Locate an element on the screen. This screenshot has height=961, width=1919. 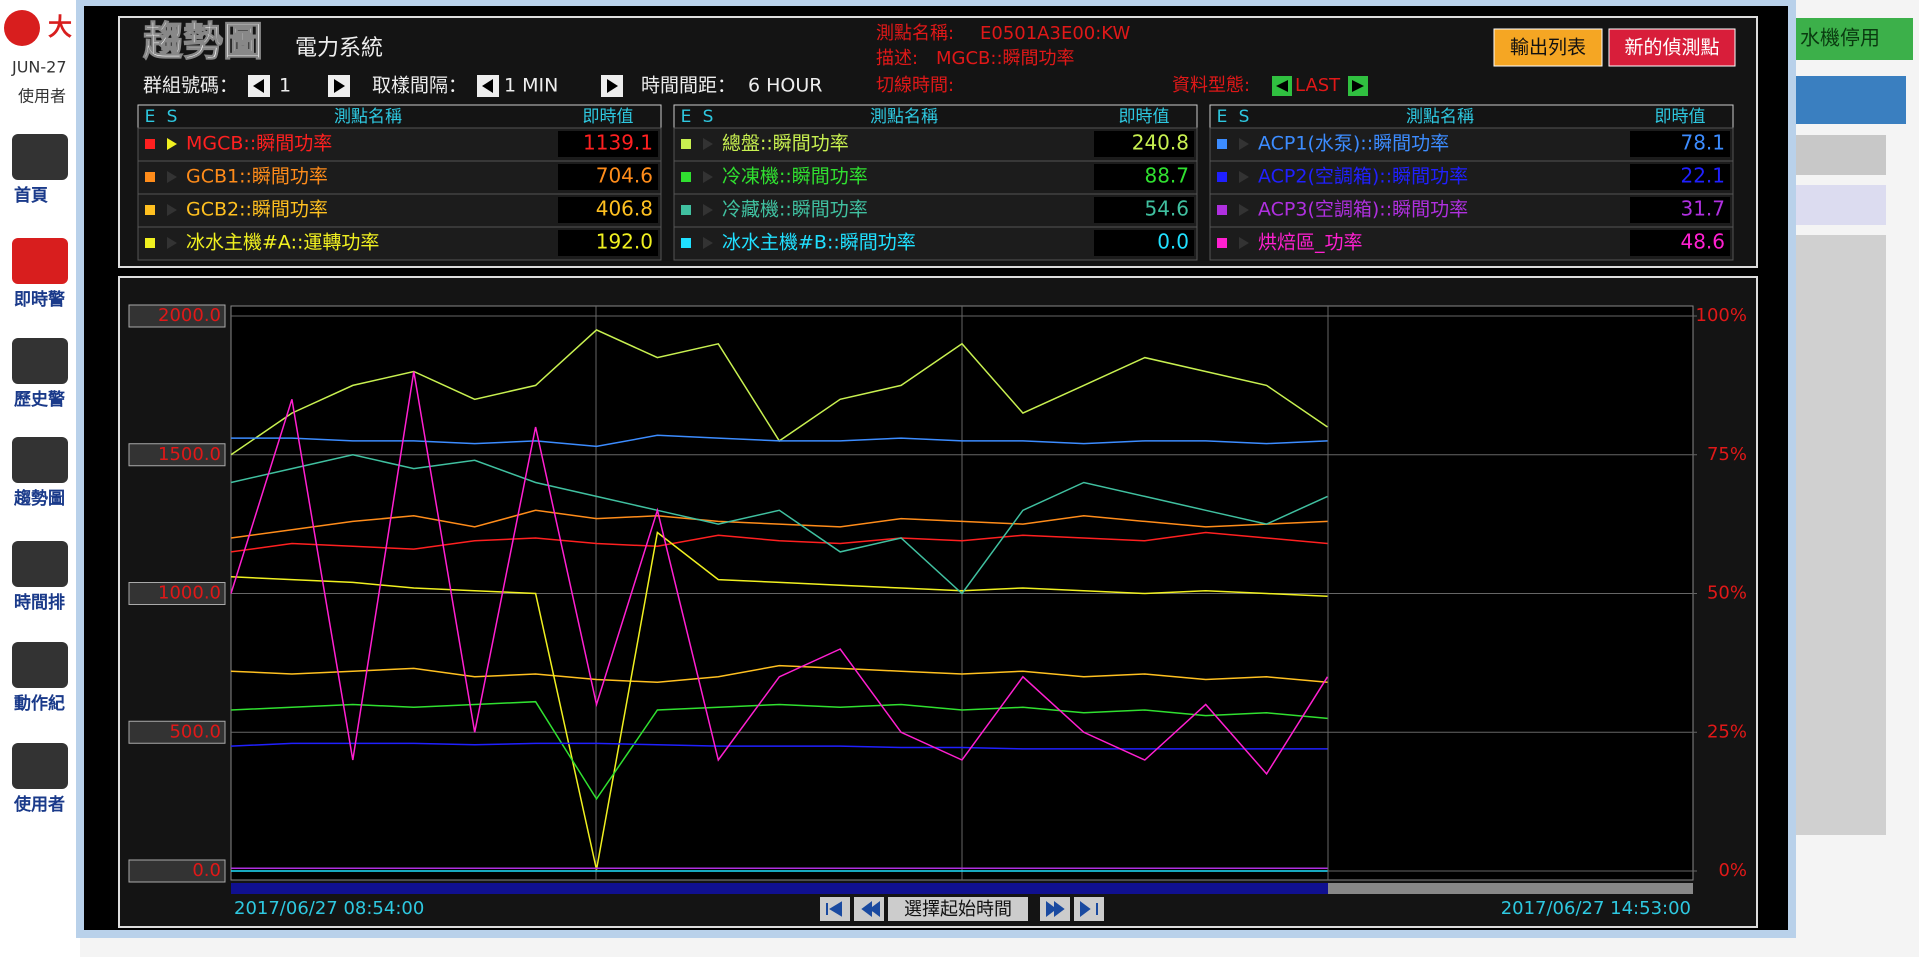
menu-label: 首頁 is located at coordinates (31, 195).